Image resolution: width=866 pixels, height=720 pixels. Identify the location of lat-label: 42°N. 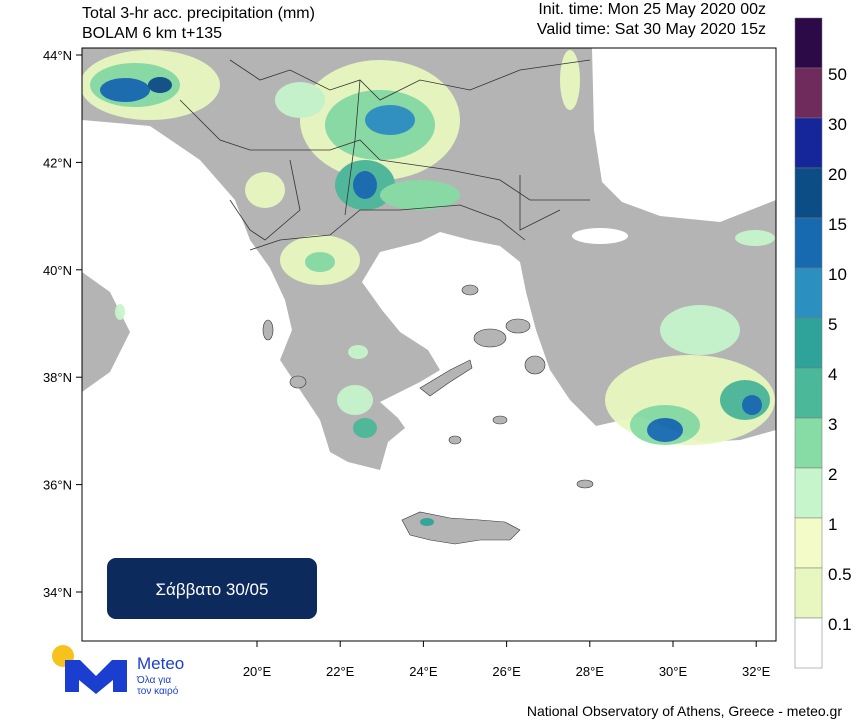
(57, 162).